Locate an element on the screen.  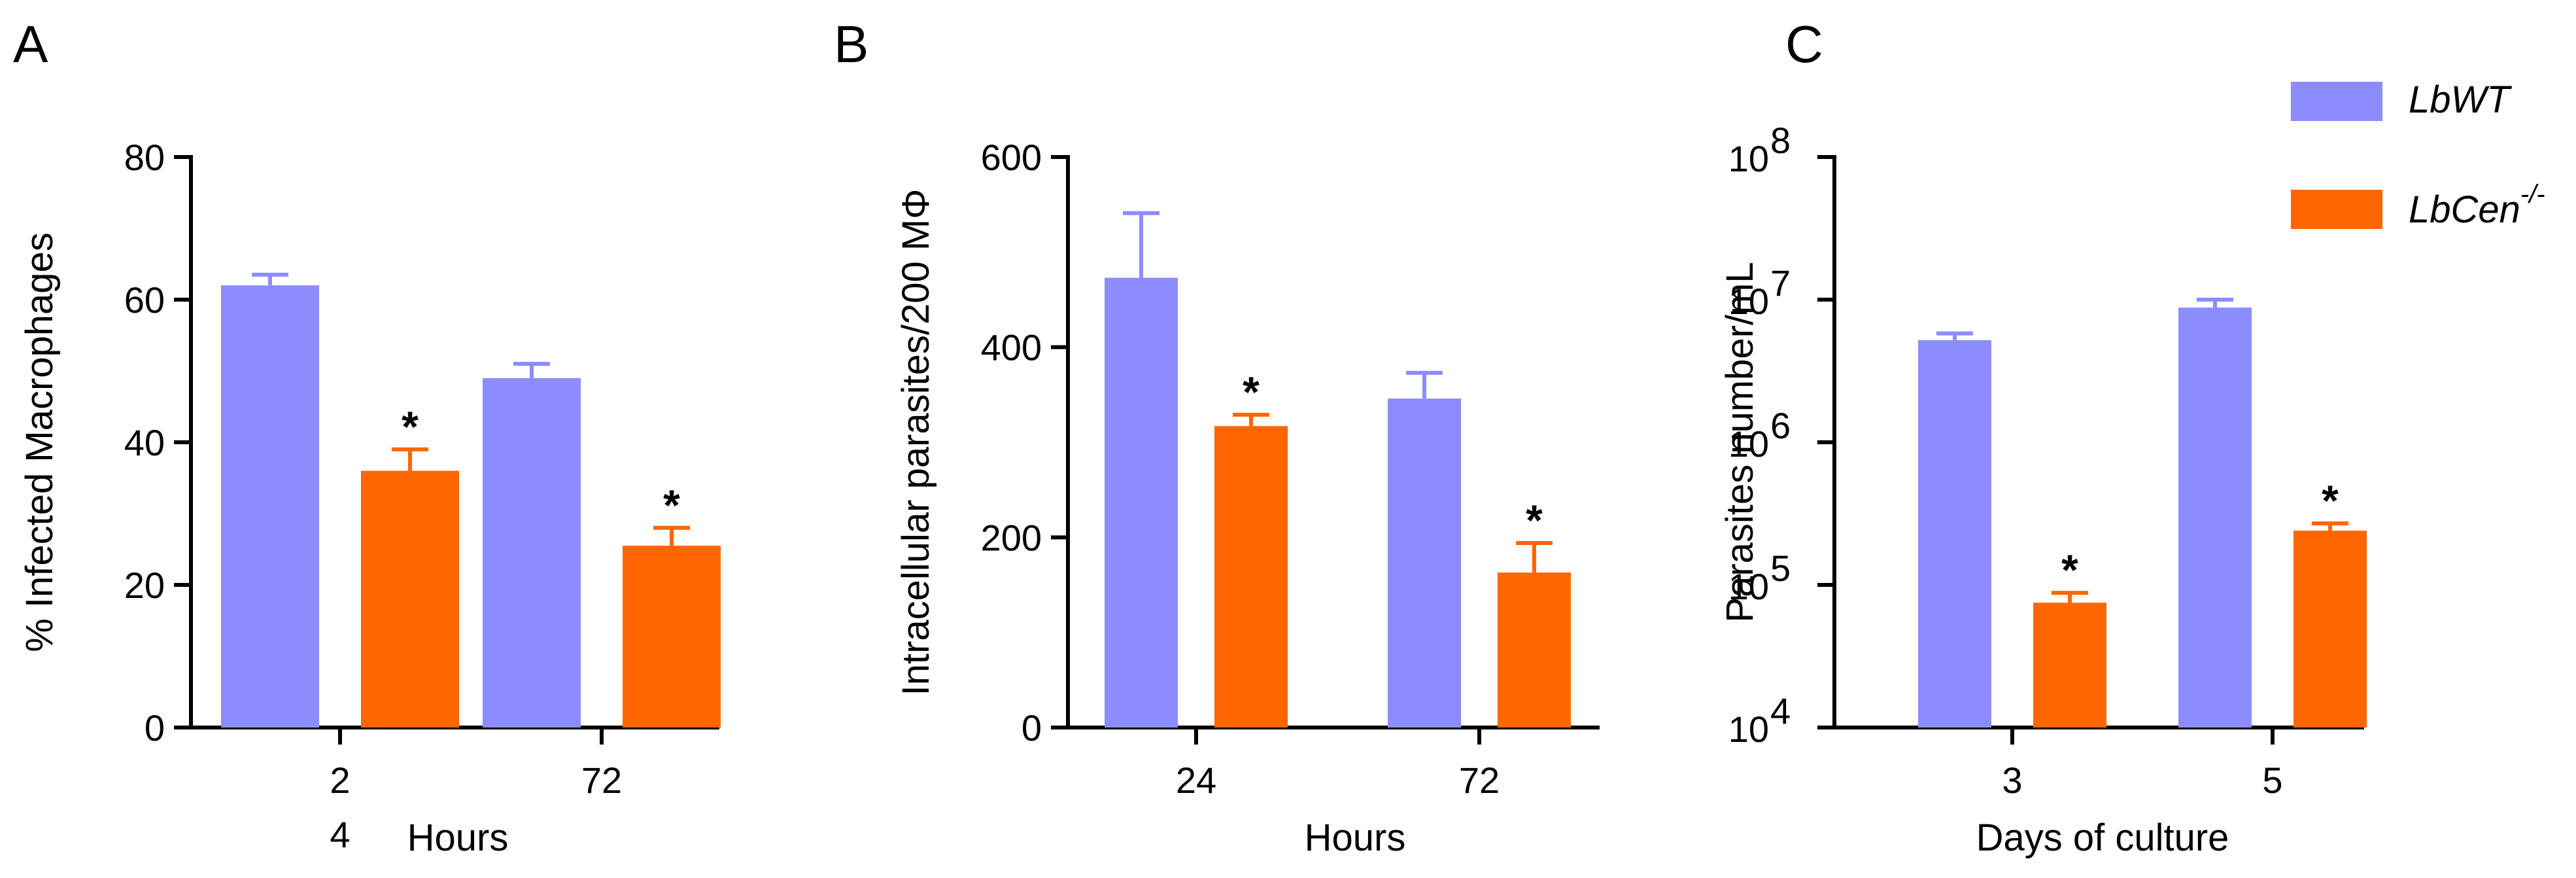
x-tick-label: 24 is located at coordinates (1196, 780).